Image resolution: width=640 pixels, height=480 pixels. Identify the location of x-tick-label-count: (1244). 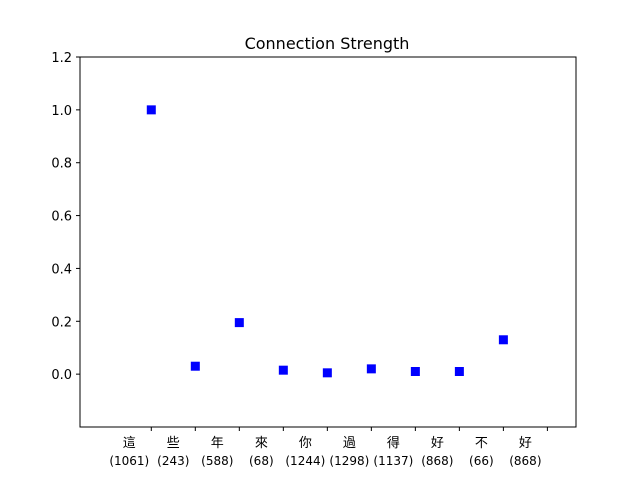
(305, 461).